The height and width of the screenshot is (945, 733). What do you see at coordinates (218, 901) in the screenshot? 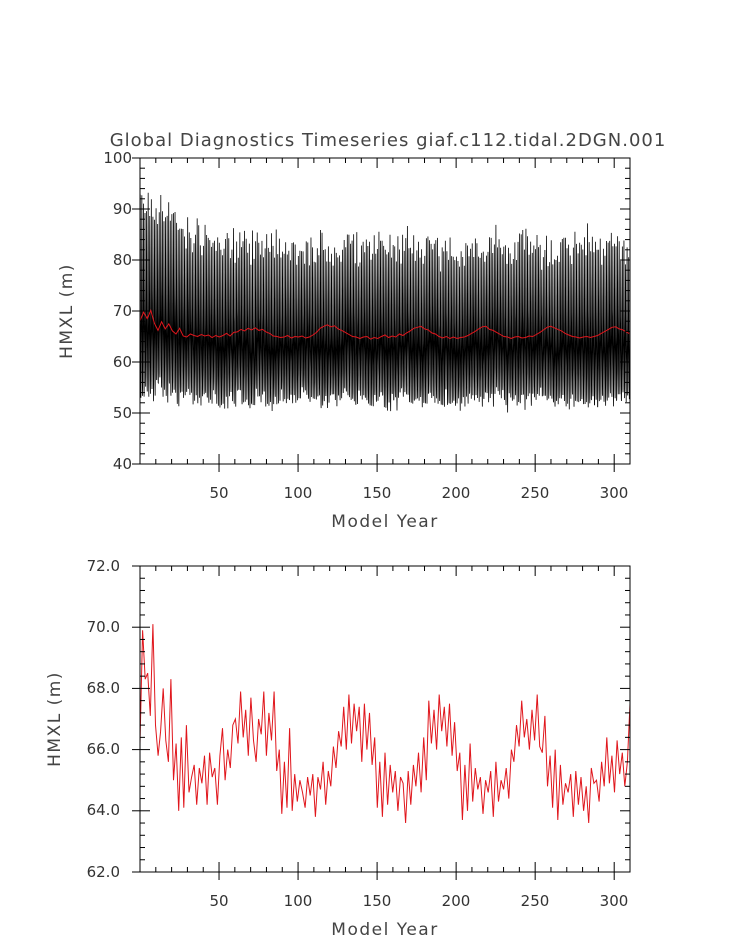
I see `bottom-x-tick-label: 50` at bounding box center [218, 901].